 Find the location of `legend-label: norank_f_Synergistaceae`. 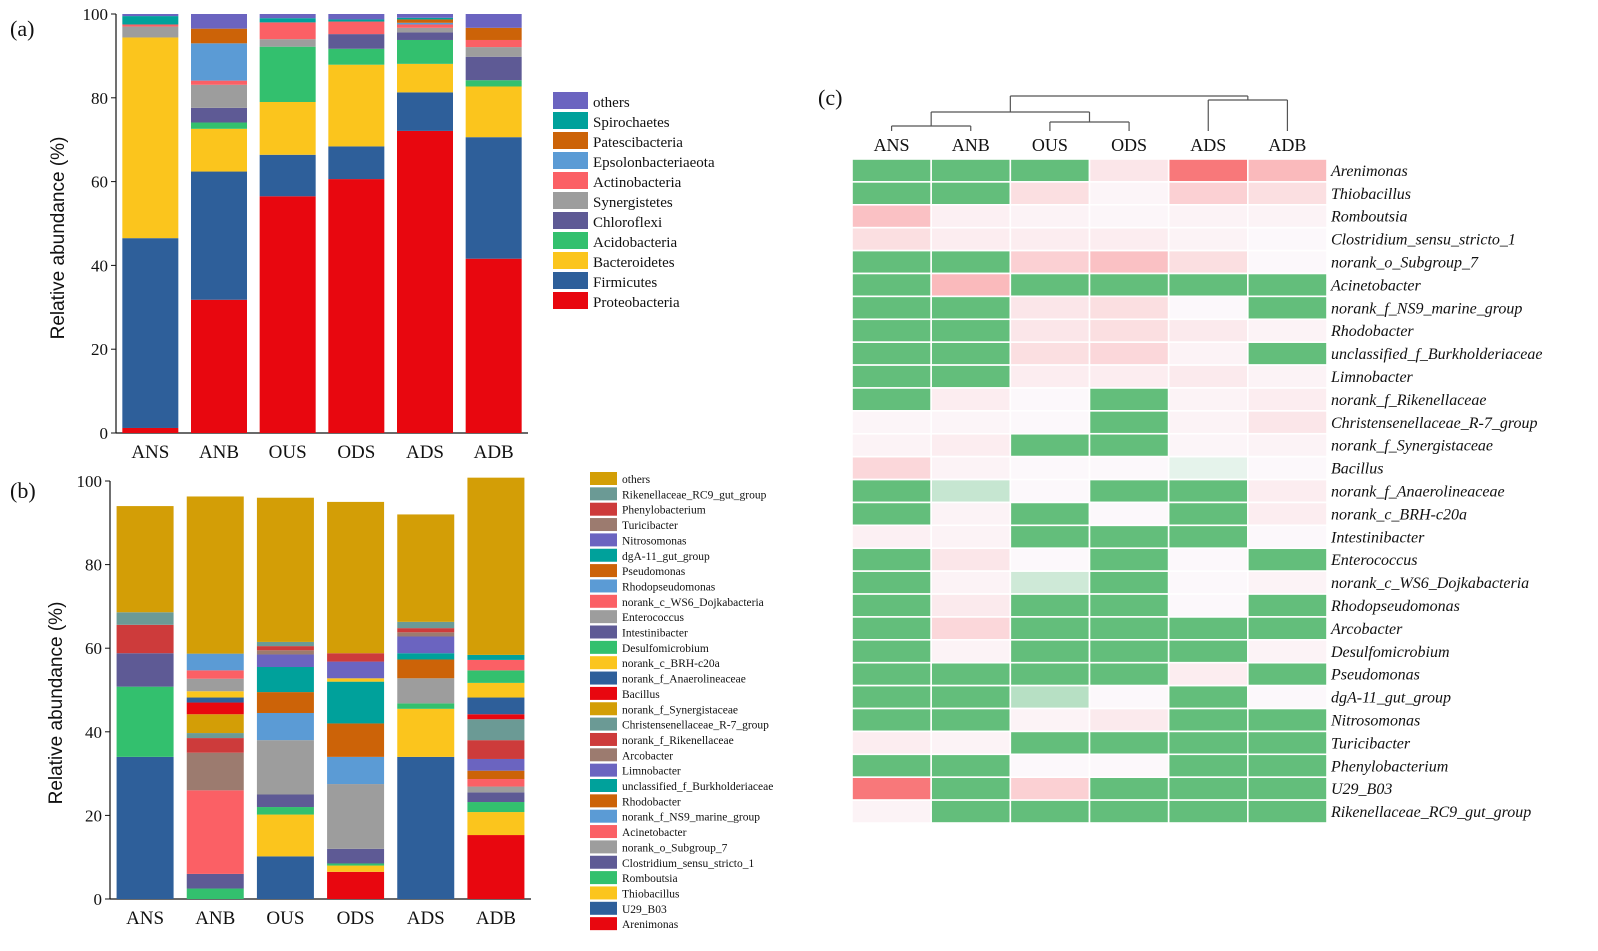

legend-label: norank_f_Synergistaceae is located at coordinates (680, 710).